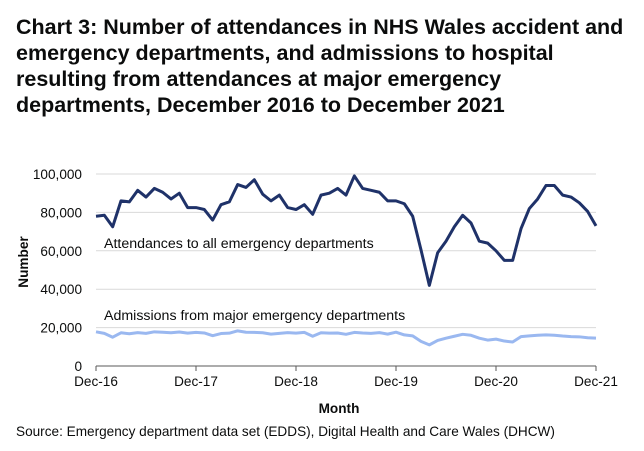  I want to click on y-tick-label: 20,000, so click(61, 328).